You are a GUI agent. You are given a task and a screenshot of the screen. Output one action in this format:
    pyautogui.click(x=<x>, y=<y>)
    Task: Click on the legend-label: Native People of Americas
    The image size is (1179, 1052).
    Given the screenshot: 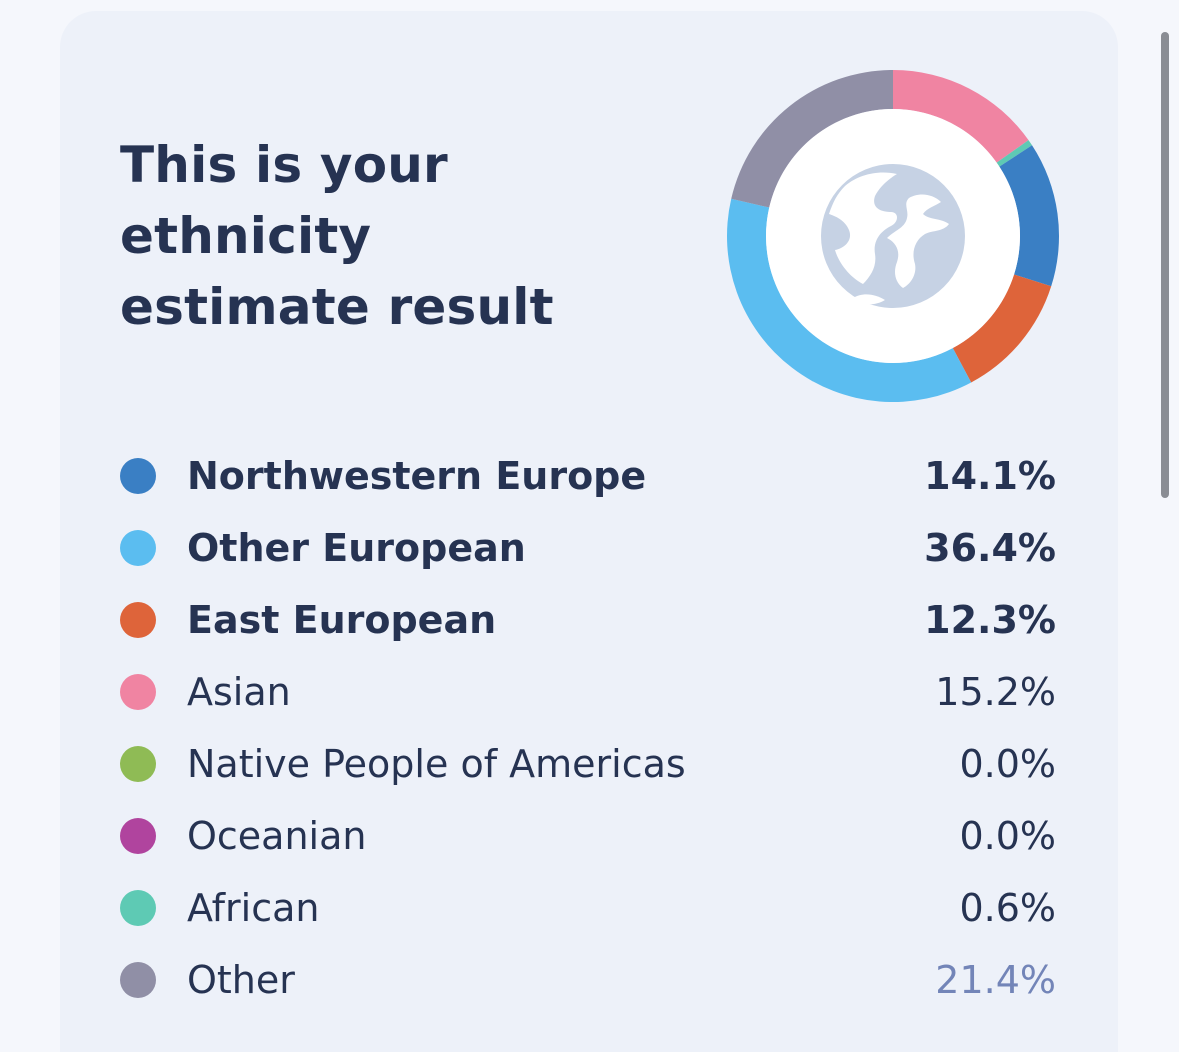 What is the action you would take?
    pyautogui.click(x=436, y=764)
    